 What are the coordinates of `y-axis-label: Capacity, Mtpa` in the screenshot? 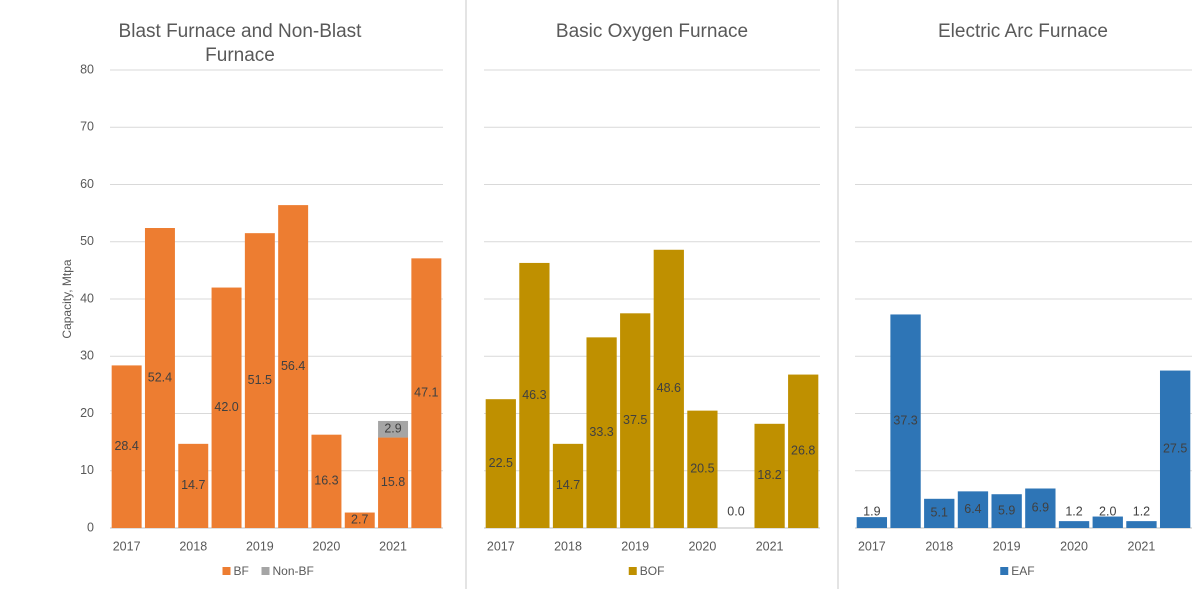 It's located at (67, 298).